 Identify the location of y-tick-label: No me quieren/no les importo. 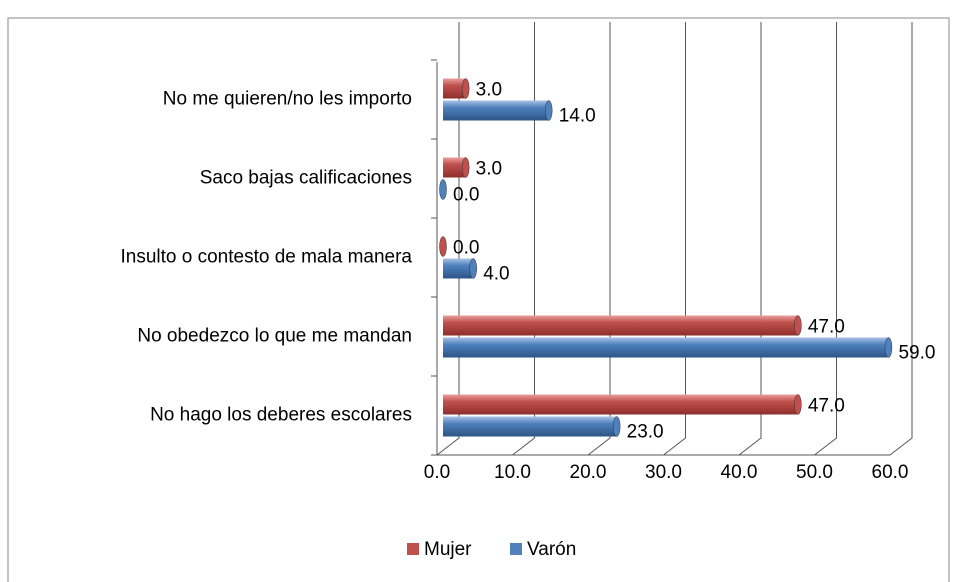
(287, 99).